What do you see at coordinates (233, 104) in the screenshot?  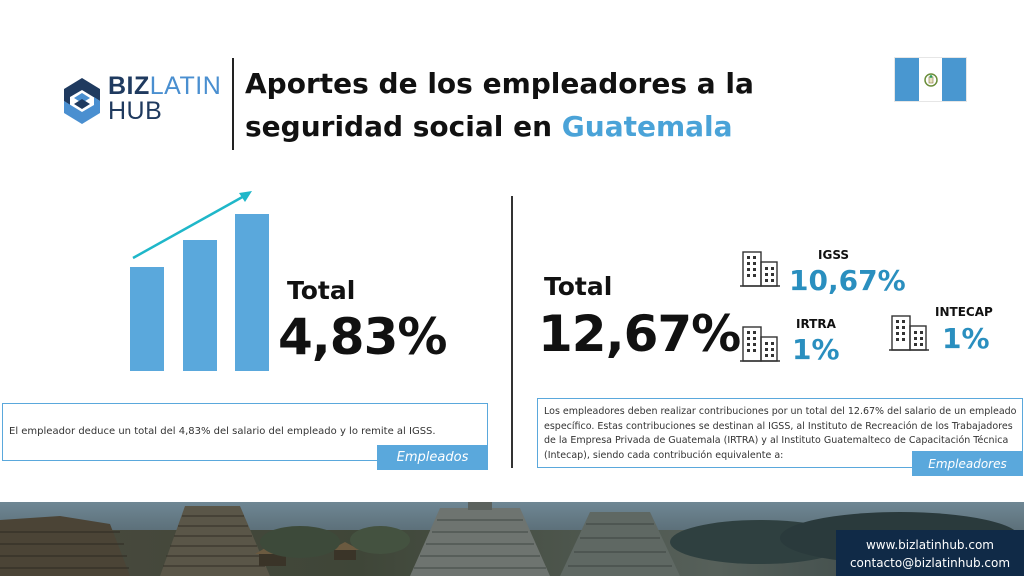 I see `header-divider` at bounding box center [233, 104].